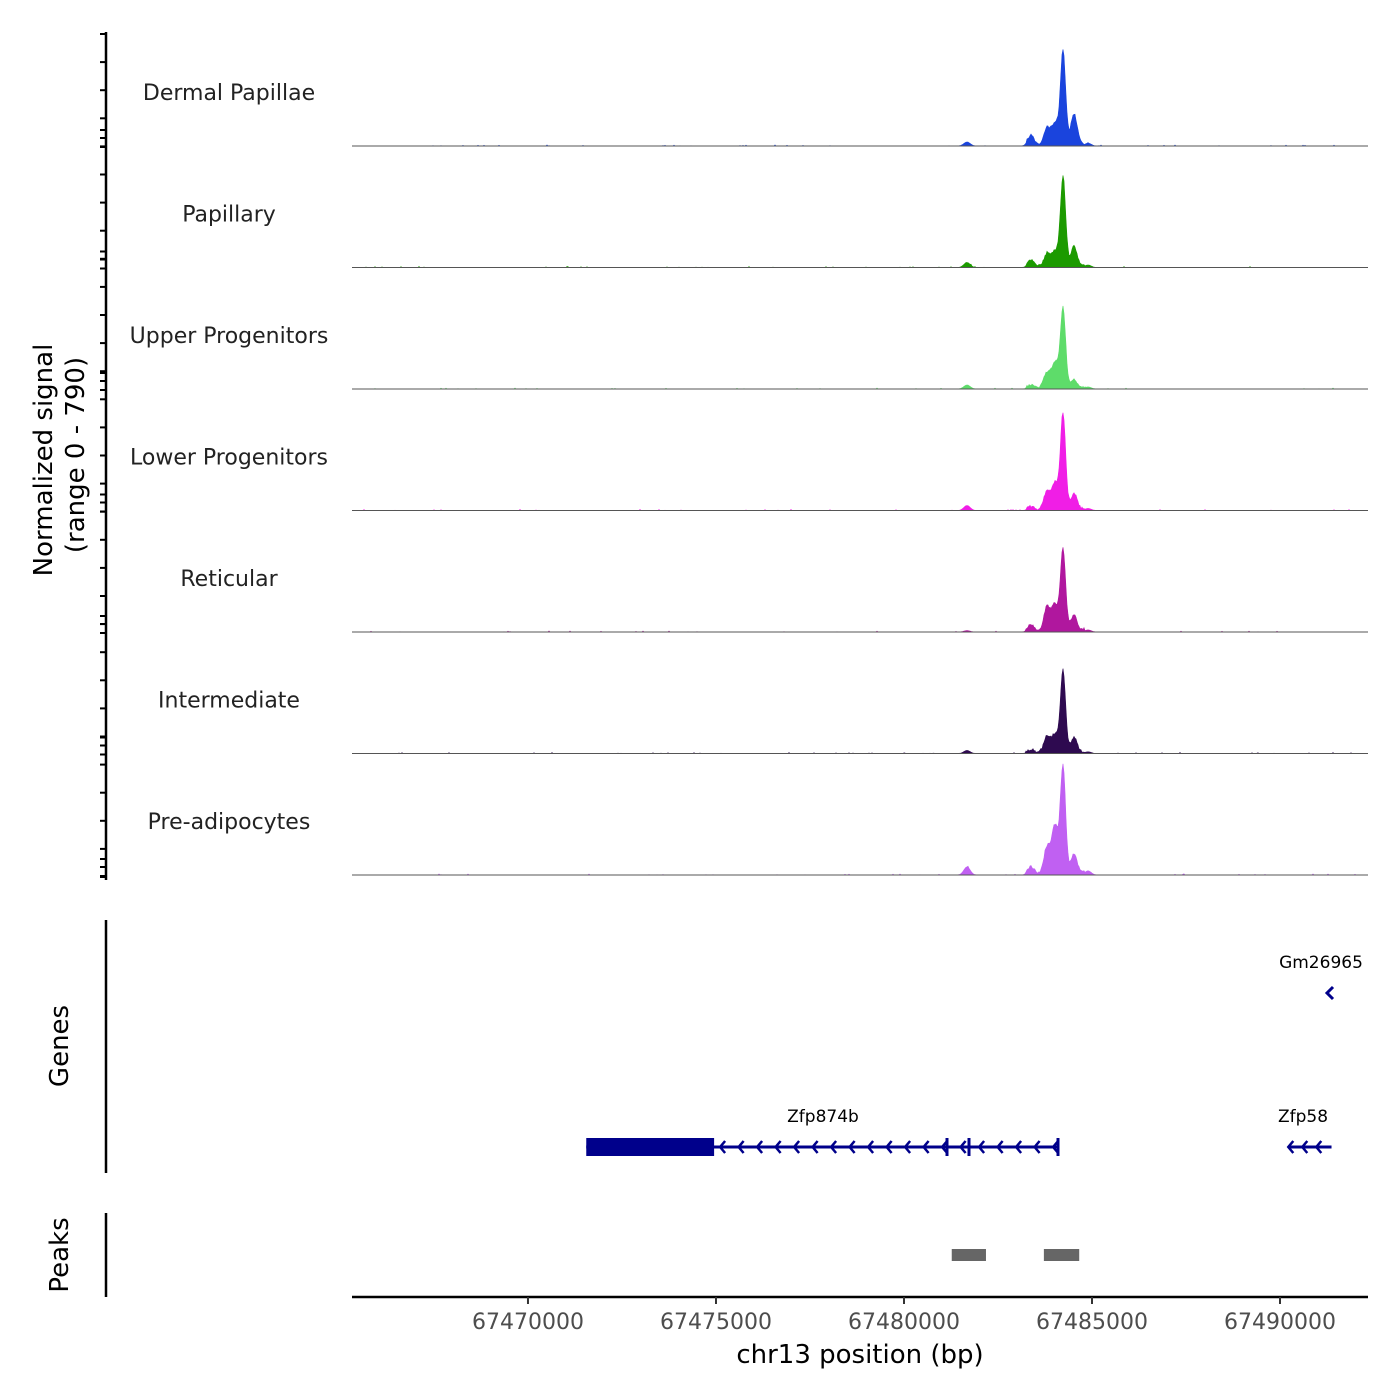 Image resolution: width=1400 pixels, height=1400 pixels. What do you see at coordinates (44, 460) in the screenshot?
I see `y-axis-title: Normalized signal` at bounding box center [44, 460].